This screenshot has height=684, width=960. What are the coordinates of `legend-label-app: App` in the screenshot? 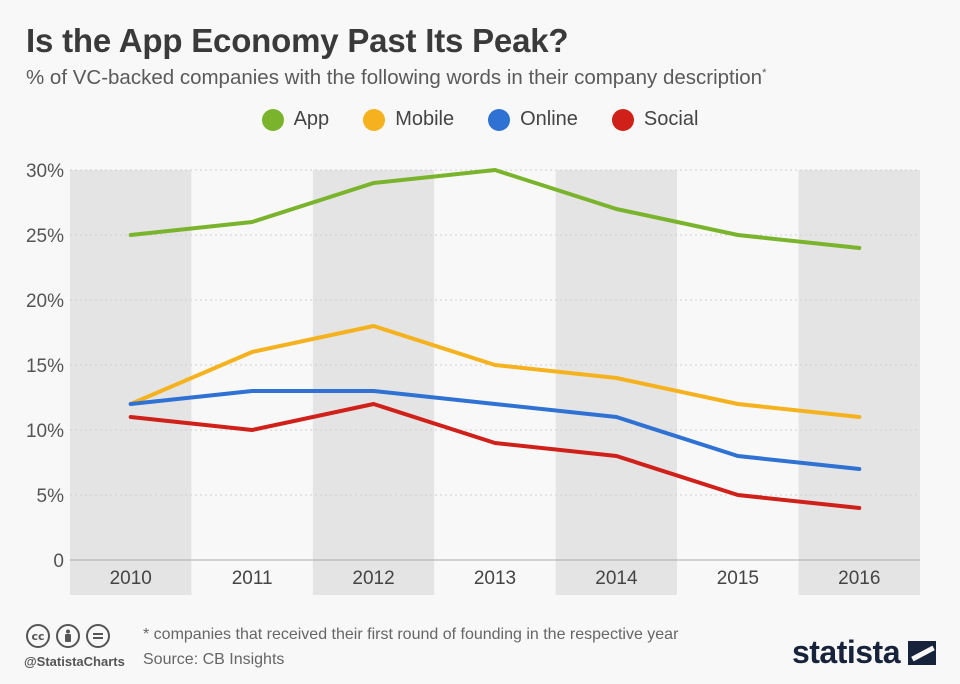 It's located at (311, 119).